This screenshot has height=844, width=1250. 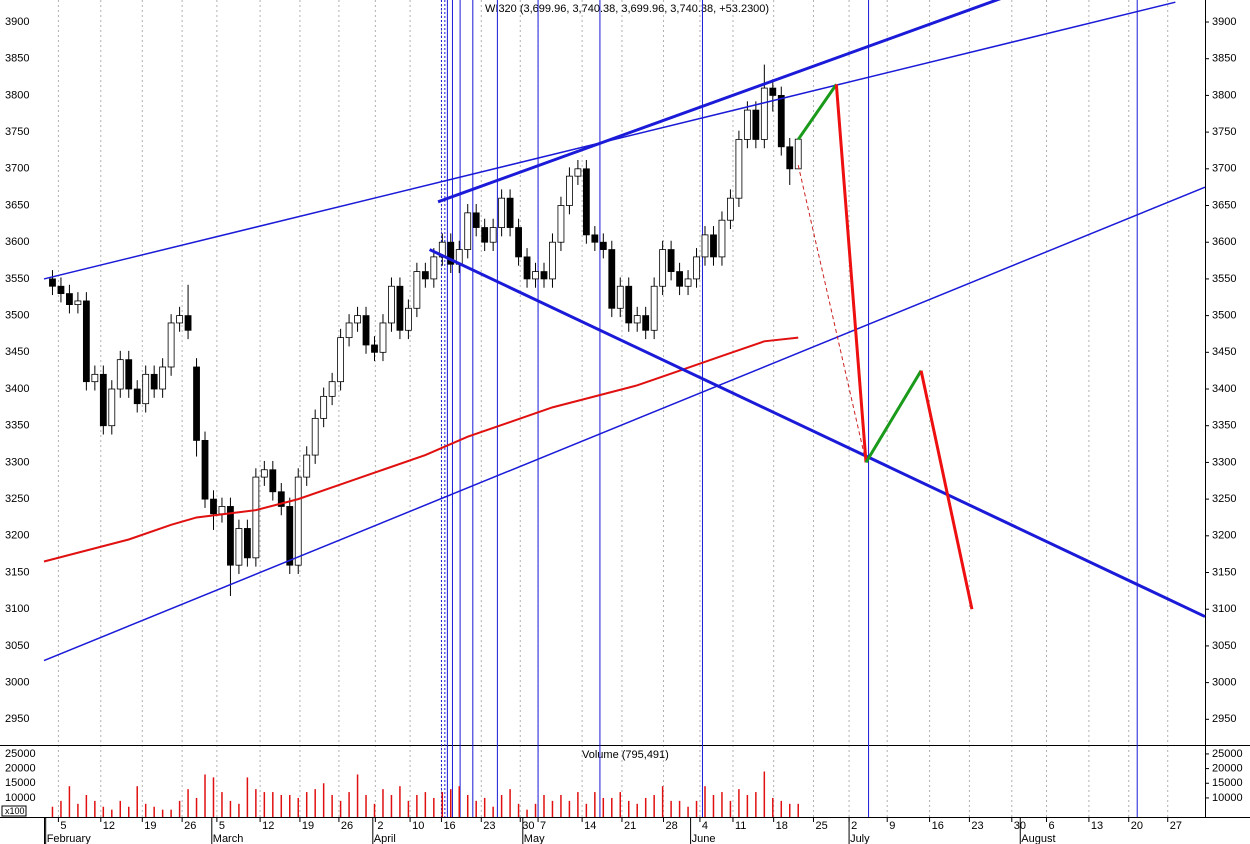 I want to click on x-tick-label: 21, so click(x=630, y=826).